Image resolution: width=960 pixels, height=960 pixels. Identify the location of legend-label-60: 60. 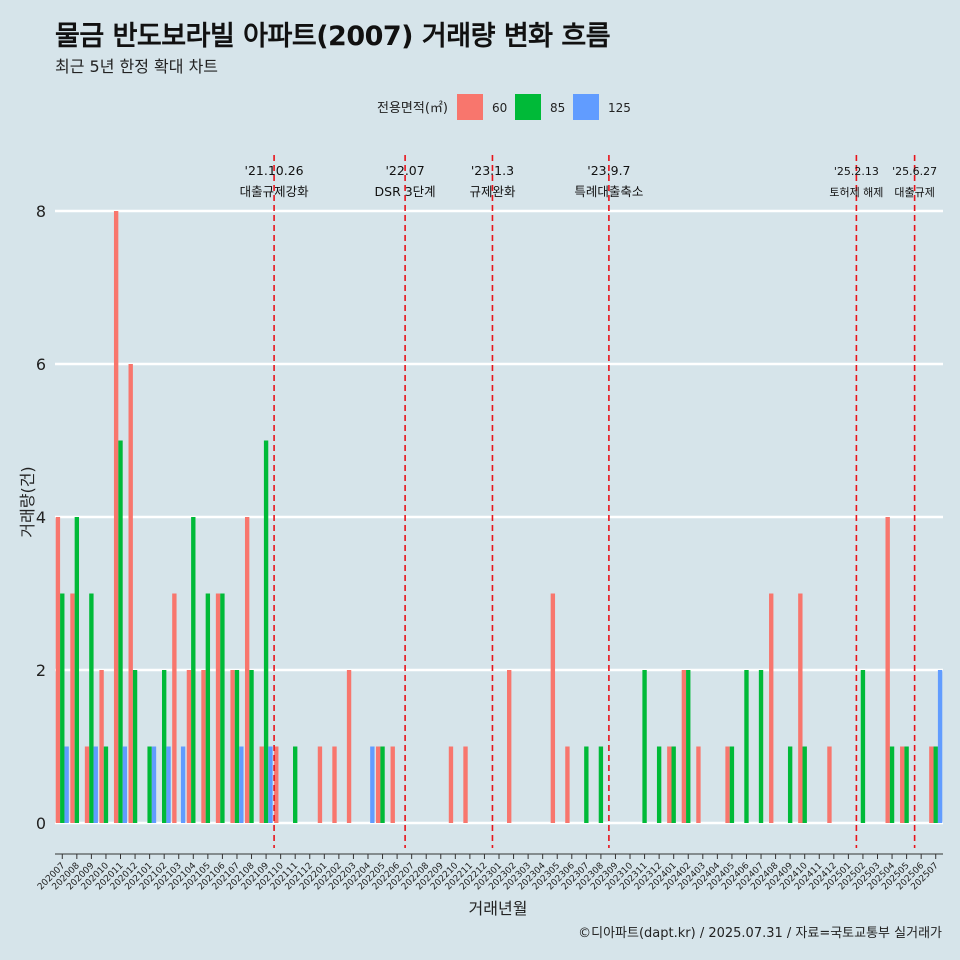
(499, 108).